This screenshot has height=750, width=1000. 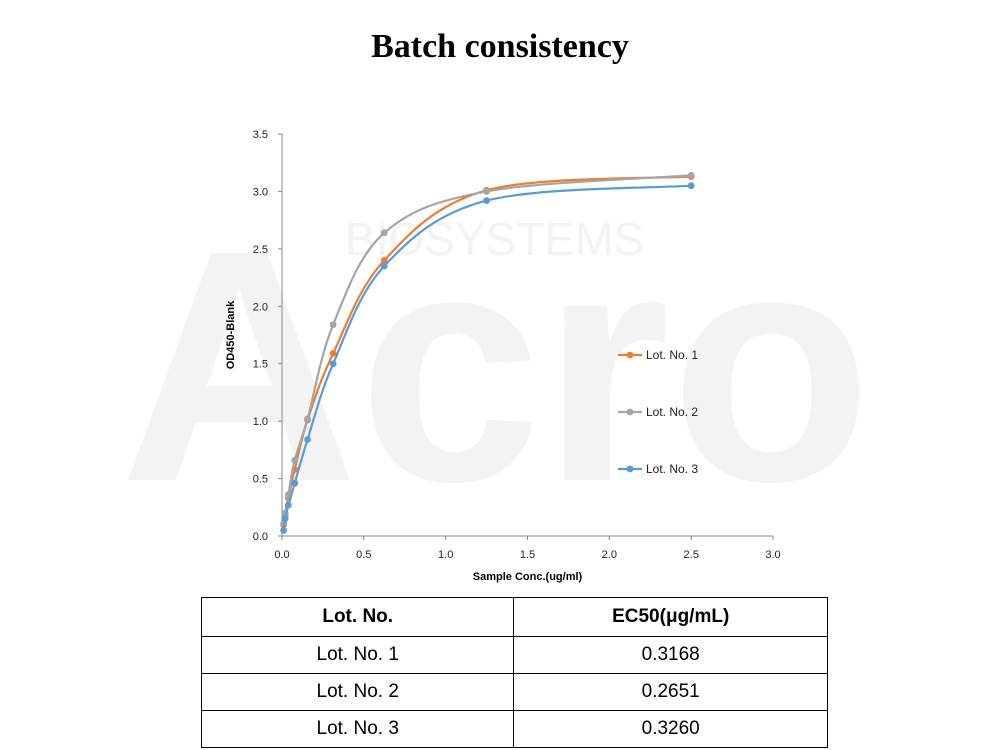 What do you see at coordinates (609, 555) in the screenshot?
I see `x-tick-label: 2.0` at bounding box center [609, 555].